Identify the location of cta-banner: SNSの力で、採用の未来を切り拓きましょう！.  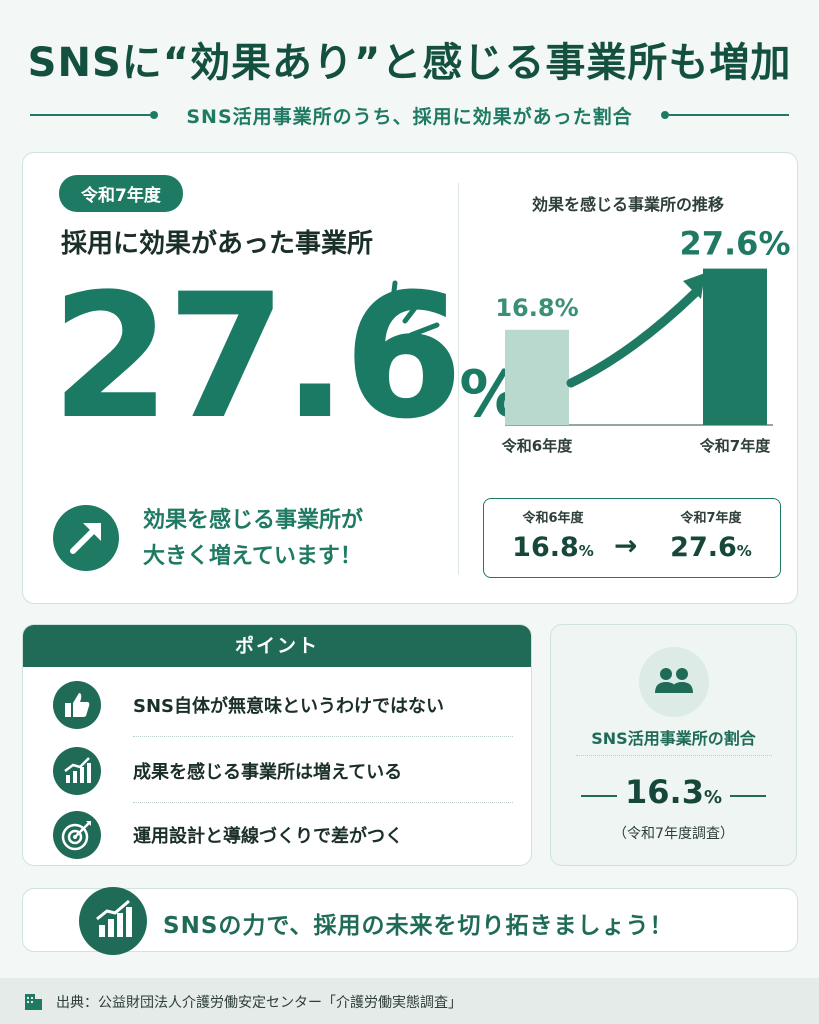
(410, 921).